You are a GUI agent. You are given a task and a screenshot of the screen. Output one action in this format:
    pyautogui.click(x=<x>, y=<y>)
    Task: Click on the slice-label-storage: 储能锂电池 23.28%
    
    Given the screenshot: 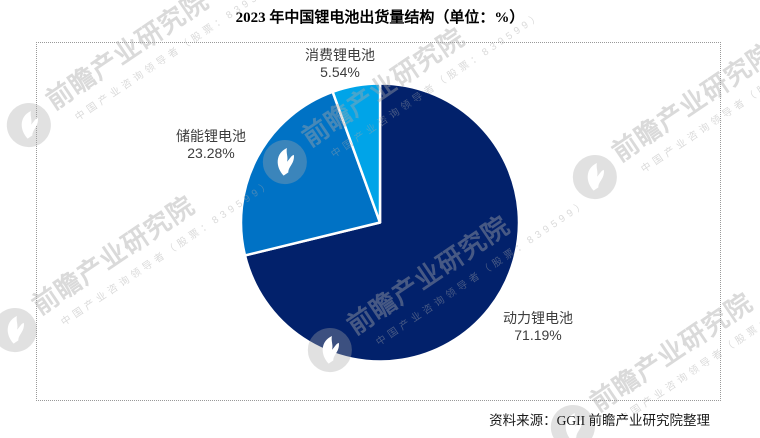 What is the action you would take?
    pyautogui.click(x=211, y=145)
    